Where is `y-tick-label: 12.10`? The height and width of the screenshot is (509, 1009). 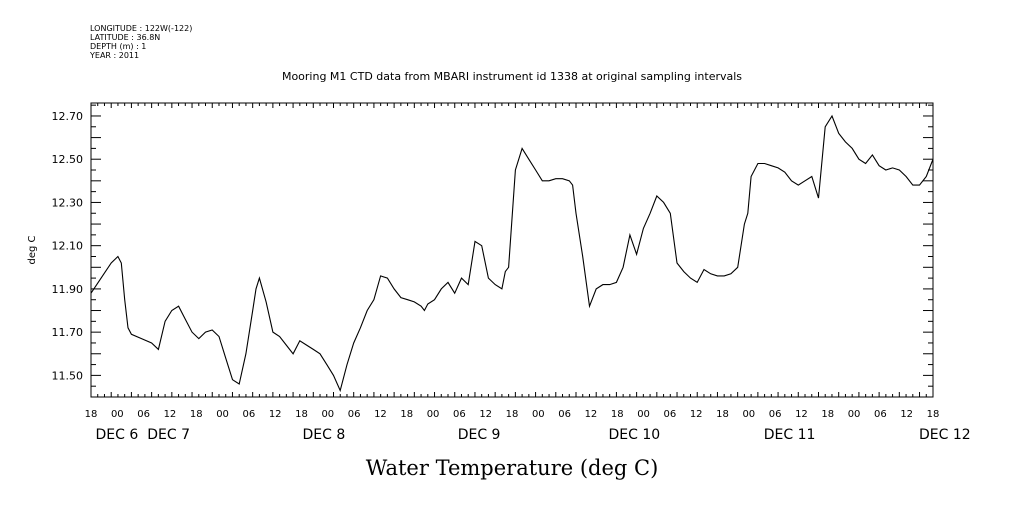 y-tick-label: 12.10 is located at coordinates (68, 246).